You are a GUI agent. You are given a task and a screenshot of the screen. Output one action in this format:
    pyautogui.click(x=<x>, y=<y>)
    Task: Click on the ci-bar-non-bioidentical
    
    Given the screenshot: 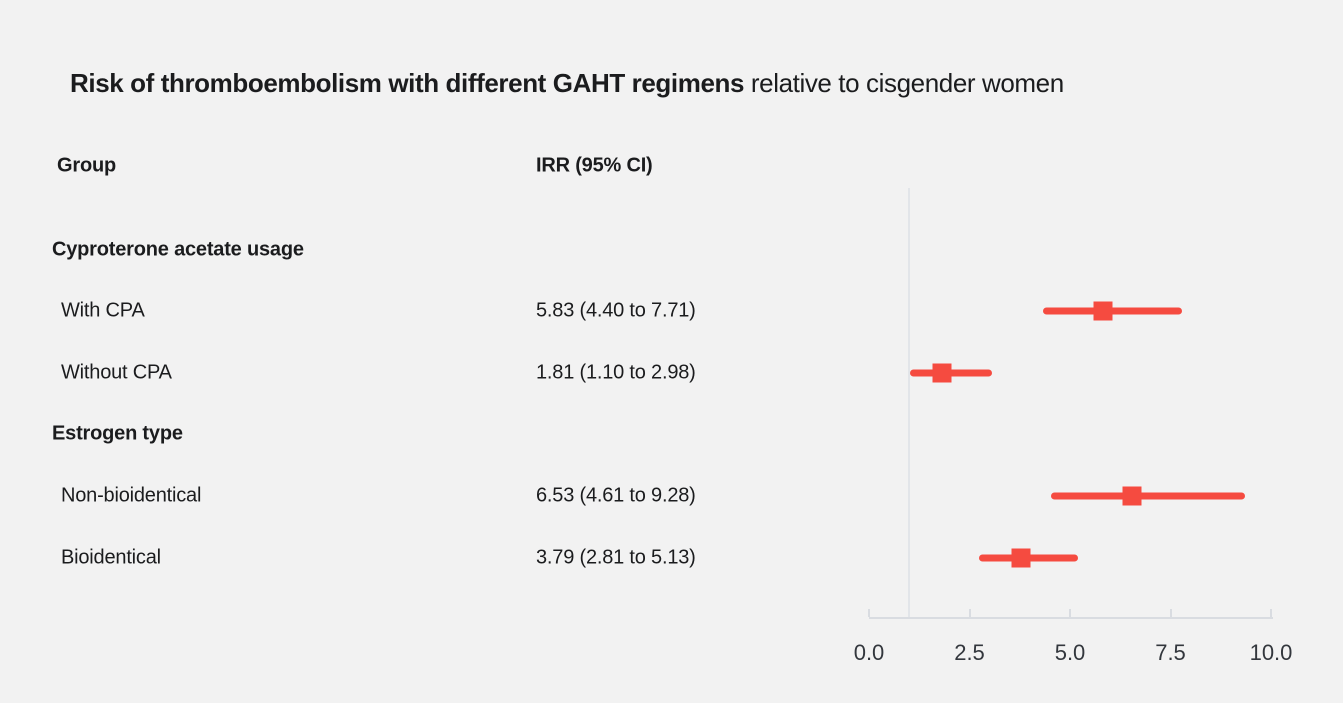 What is the action you would take?
    pyautogui.click(x=1148, y=496)
    